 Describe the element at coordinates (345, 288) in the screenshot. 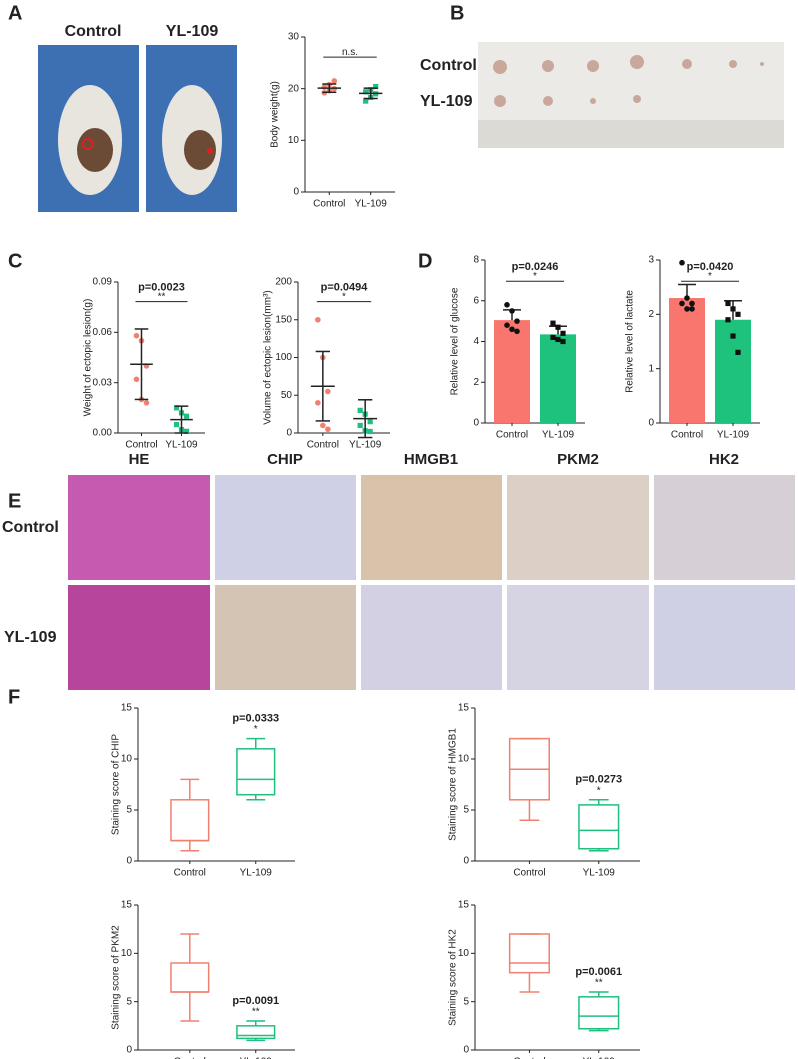

I see `p-value: p=0.0494` at that location.